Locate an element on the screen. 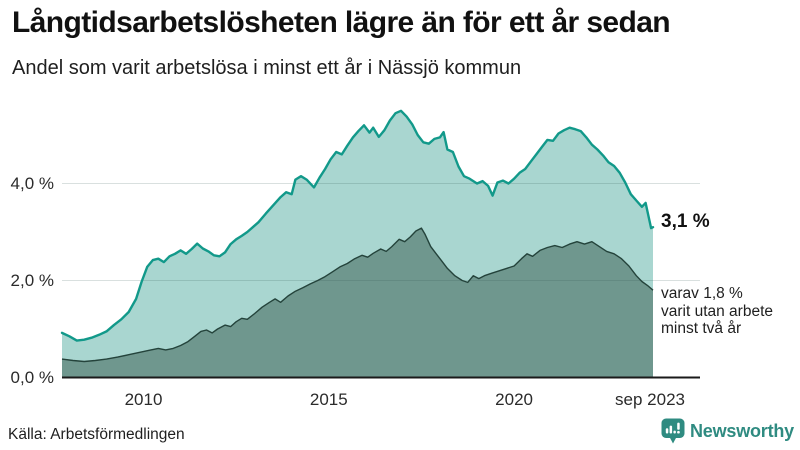  end-note-line: minst två år is located at coordinates (701, 328).